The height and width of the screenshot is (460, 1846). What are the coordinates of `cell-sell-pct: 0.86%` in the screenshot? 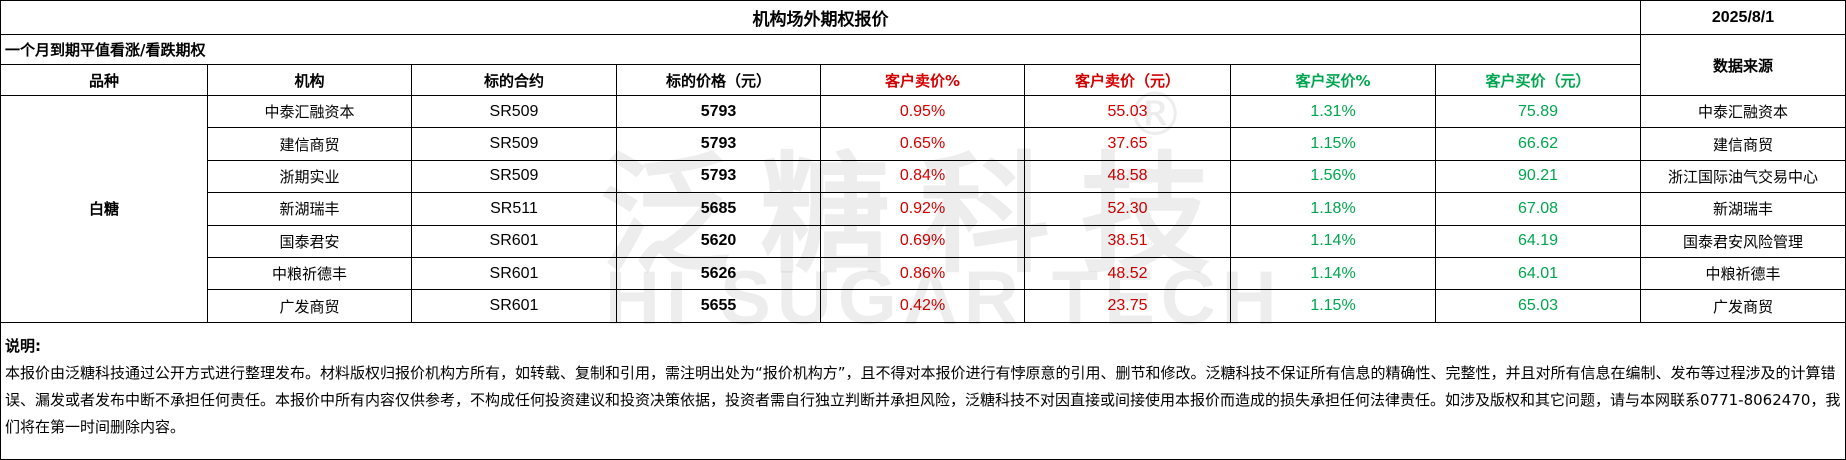 It's located at (922, 273).